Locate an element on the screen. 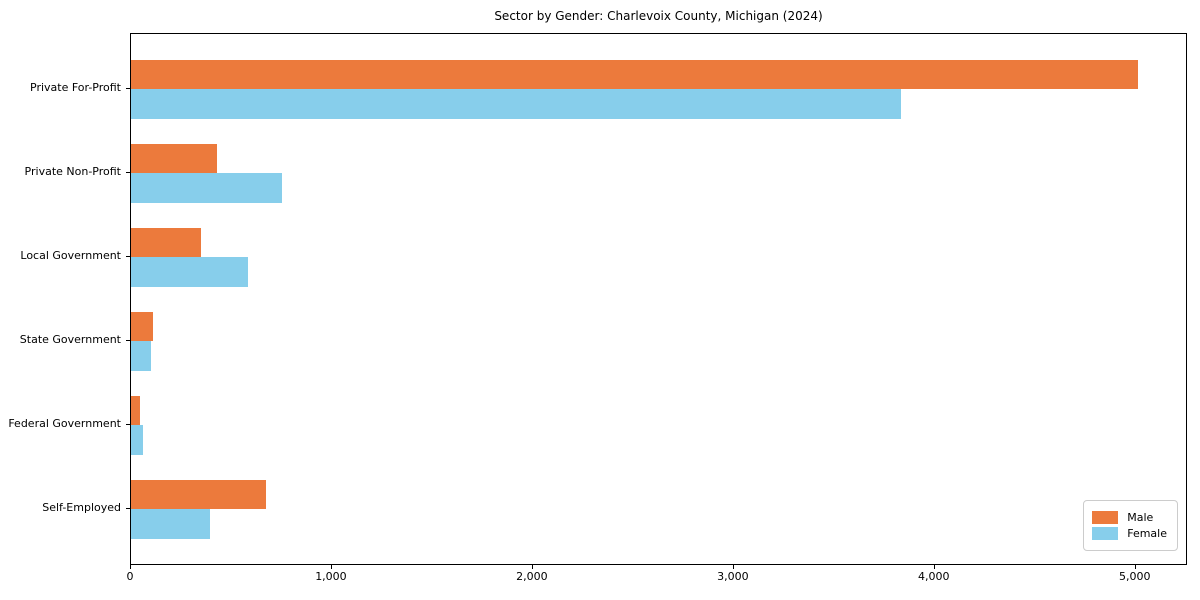 This screenshot has height=600, width=1200. x-tick-label-5-000: 5,000 is located at coordinates (1135, 576).